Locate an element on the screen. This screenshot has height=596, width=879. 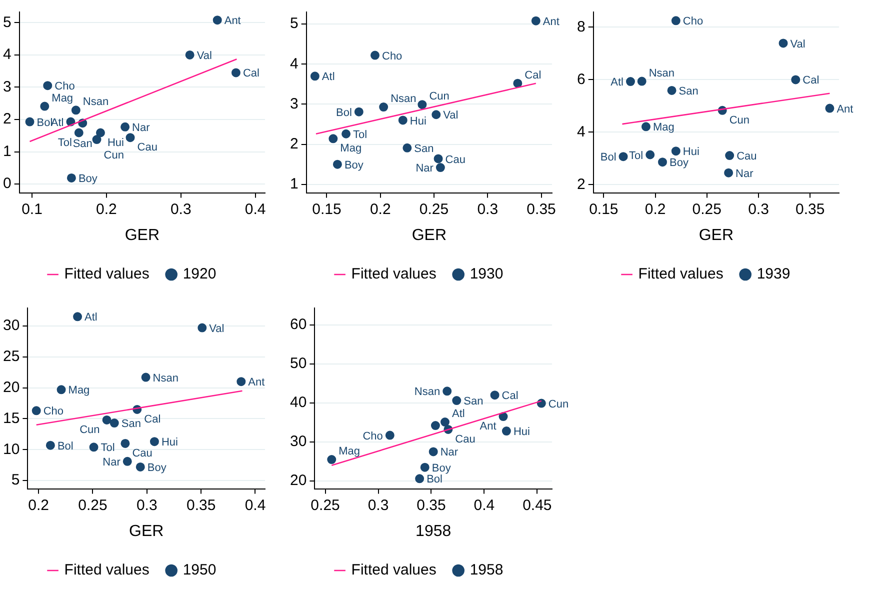
y-tick-label: 3 is located at coordinates (294, 103).